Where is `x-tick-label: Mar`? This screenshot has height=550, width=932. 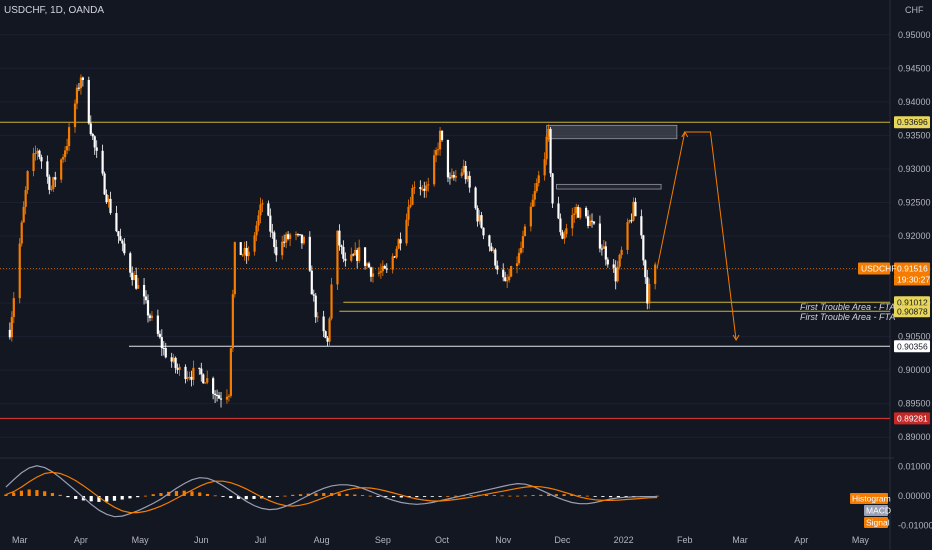 x-tick-label: Mar is located at coordinates (740, 540).